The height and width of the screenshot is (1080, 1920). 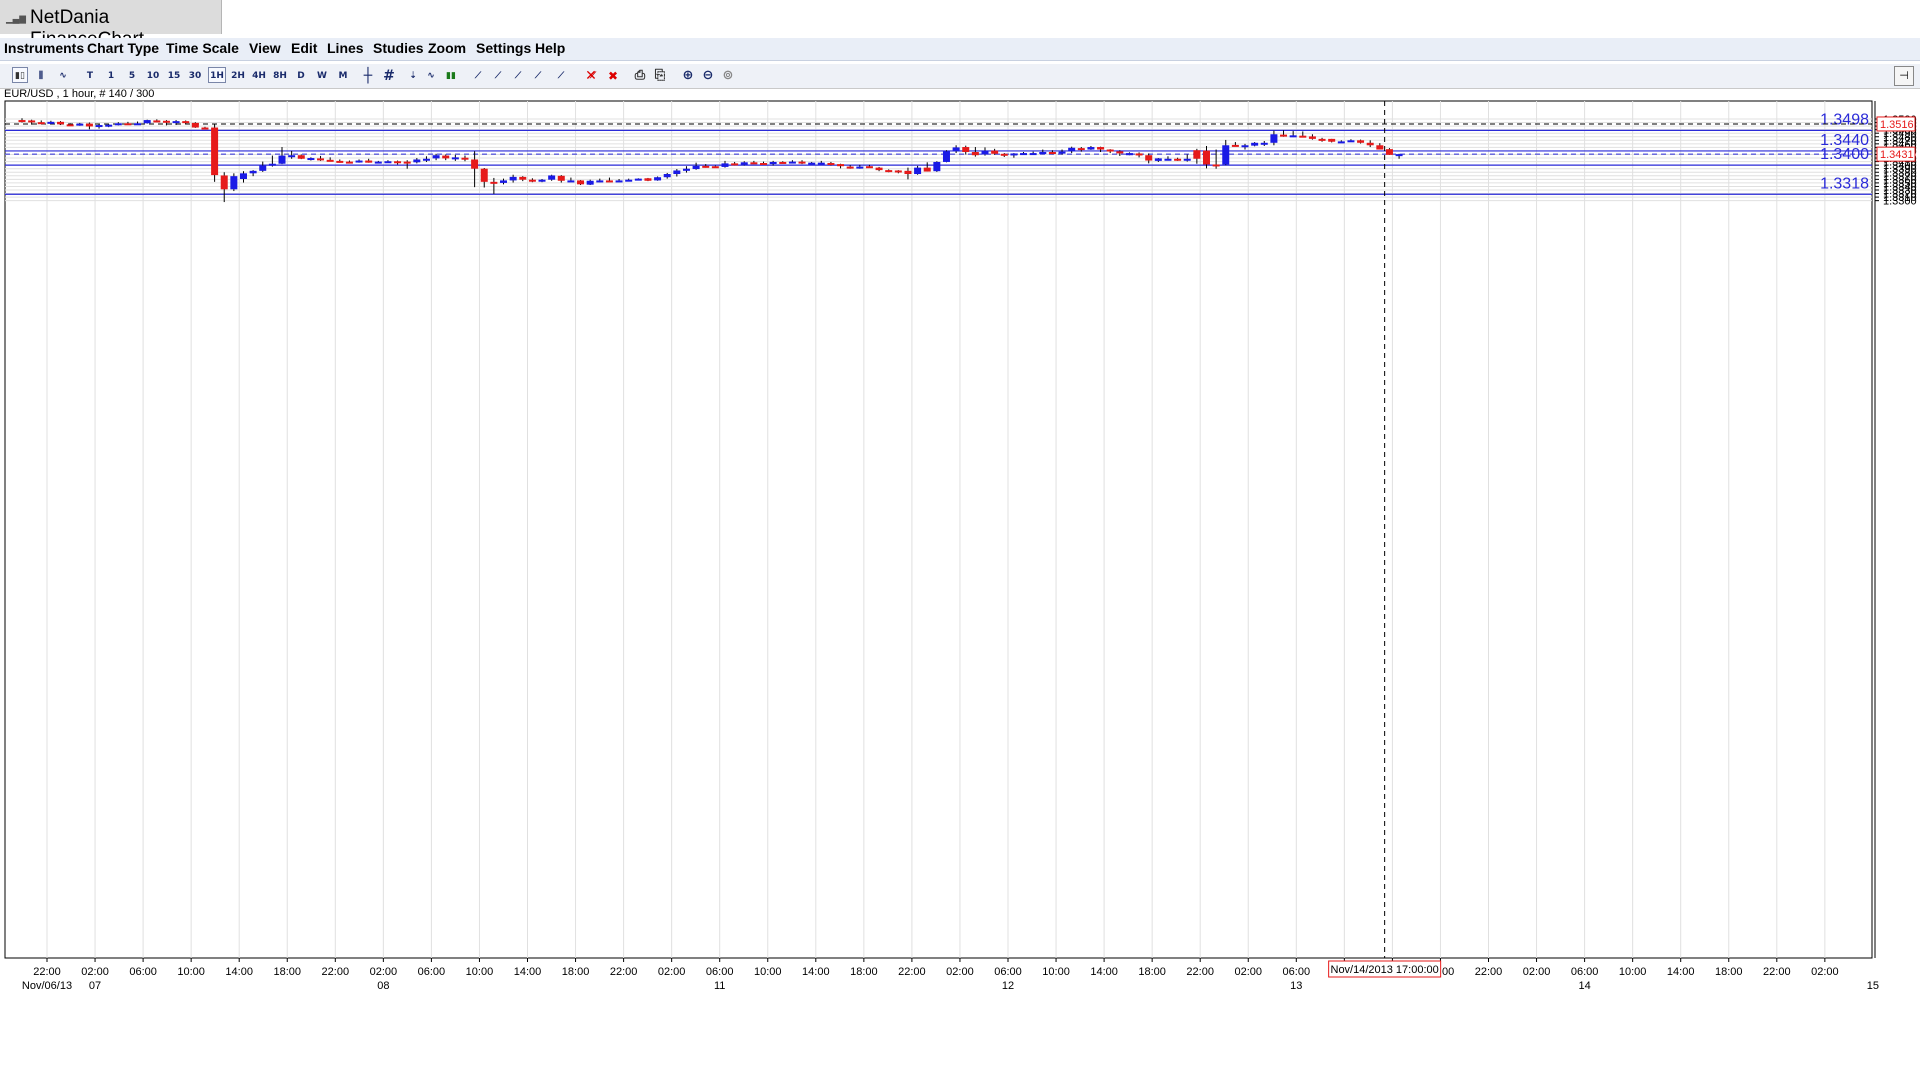 What do you see at coordinates (1585, 972) in the screenshot?
I see `x-tick-label: 06:00` at bounding box center [1585, 972].